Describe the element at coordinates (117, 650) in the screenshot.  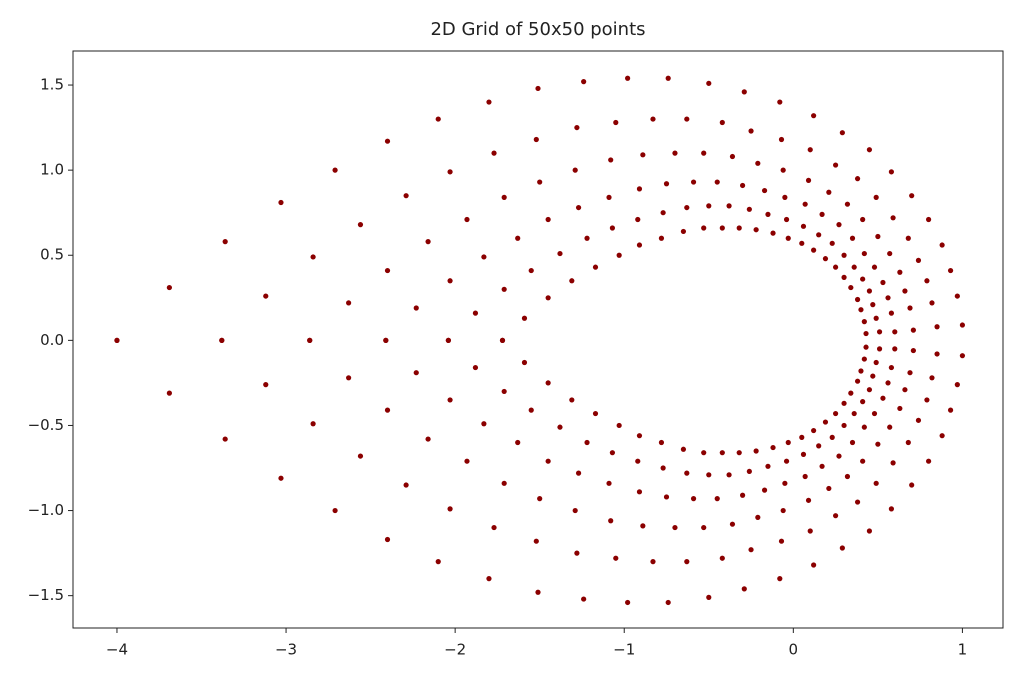
I see `x-tick-label: −4` at that location.